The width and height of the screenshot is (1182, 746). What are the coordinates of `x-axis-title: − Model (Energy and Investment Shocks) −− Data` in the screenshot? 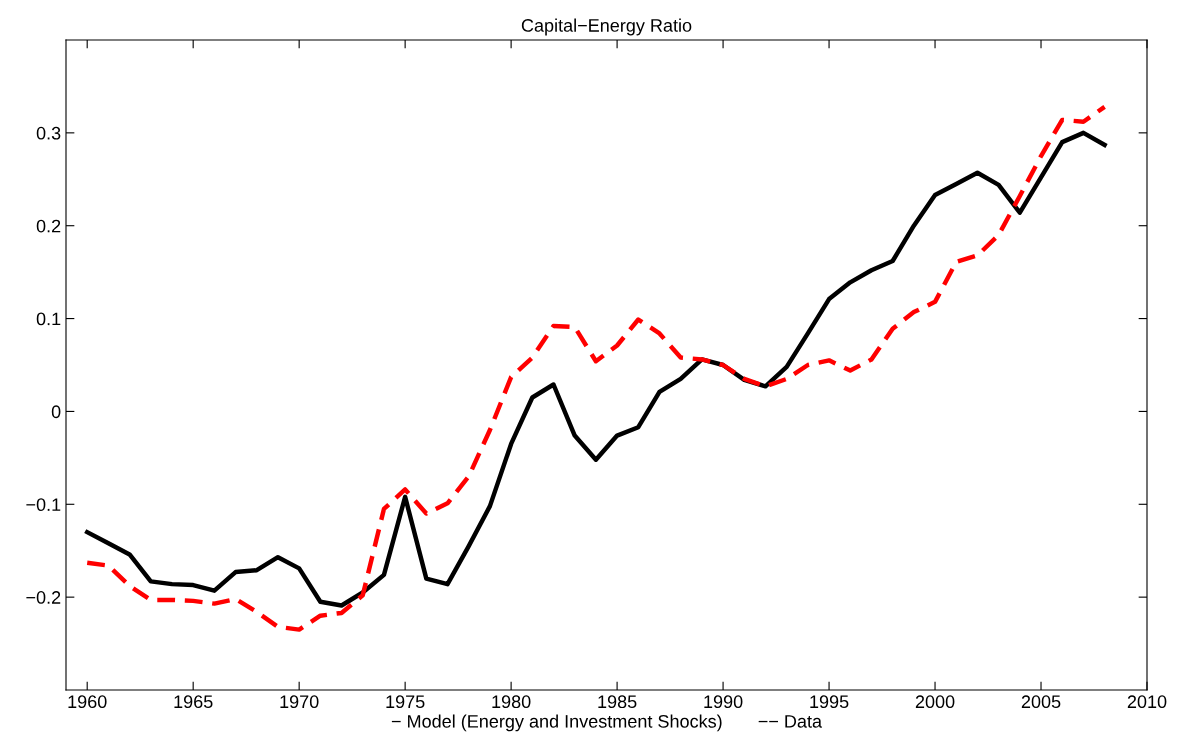 It's located at (607, 723).